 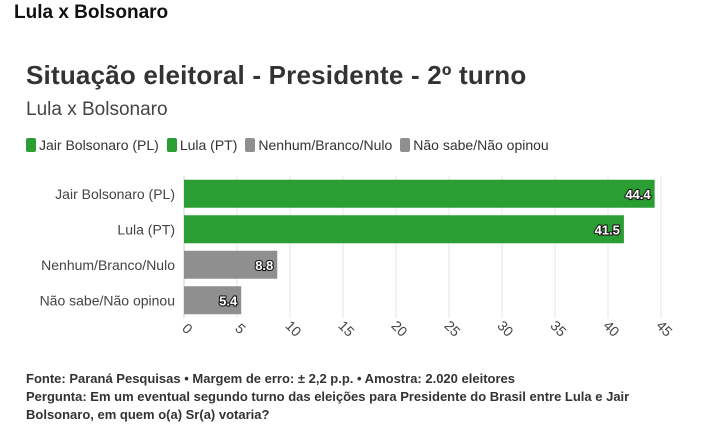 What do you see at coordinates (208, 145) in the screenshot?
I see `legend-label: Lula (PT)` at bounding box center [208, 145].